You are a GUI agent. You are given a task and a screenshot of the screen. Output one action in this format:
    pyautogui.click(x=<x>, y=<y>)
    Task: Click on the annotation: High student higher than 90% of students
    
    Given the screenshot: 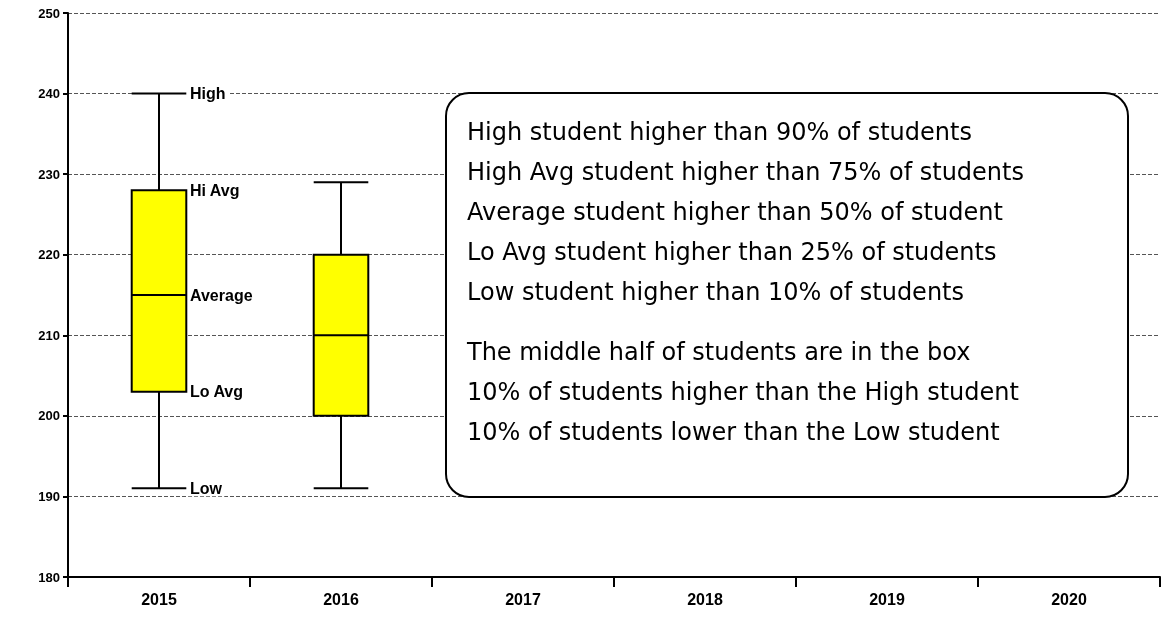 What is the action you would take?
    pyautogui.click(x=720, y=132)
    